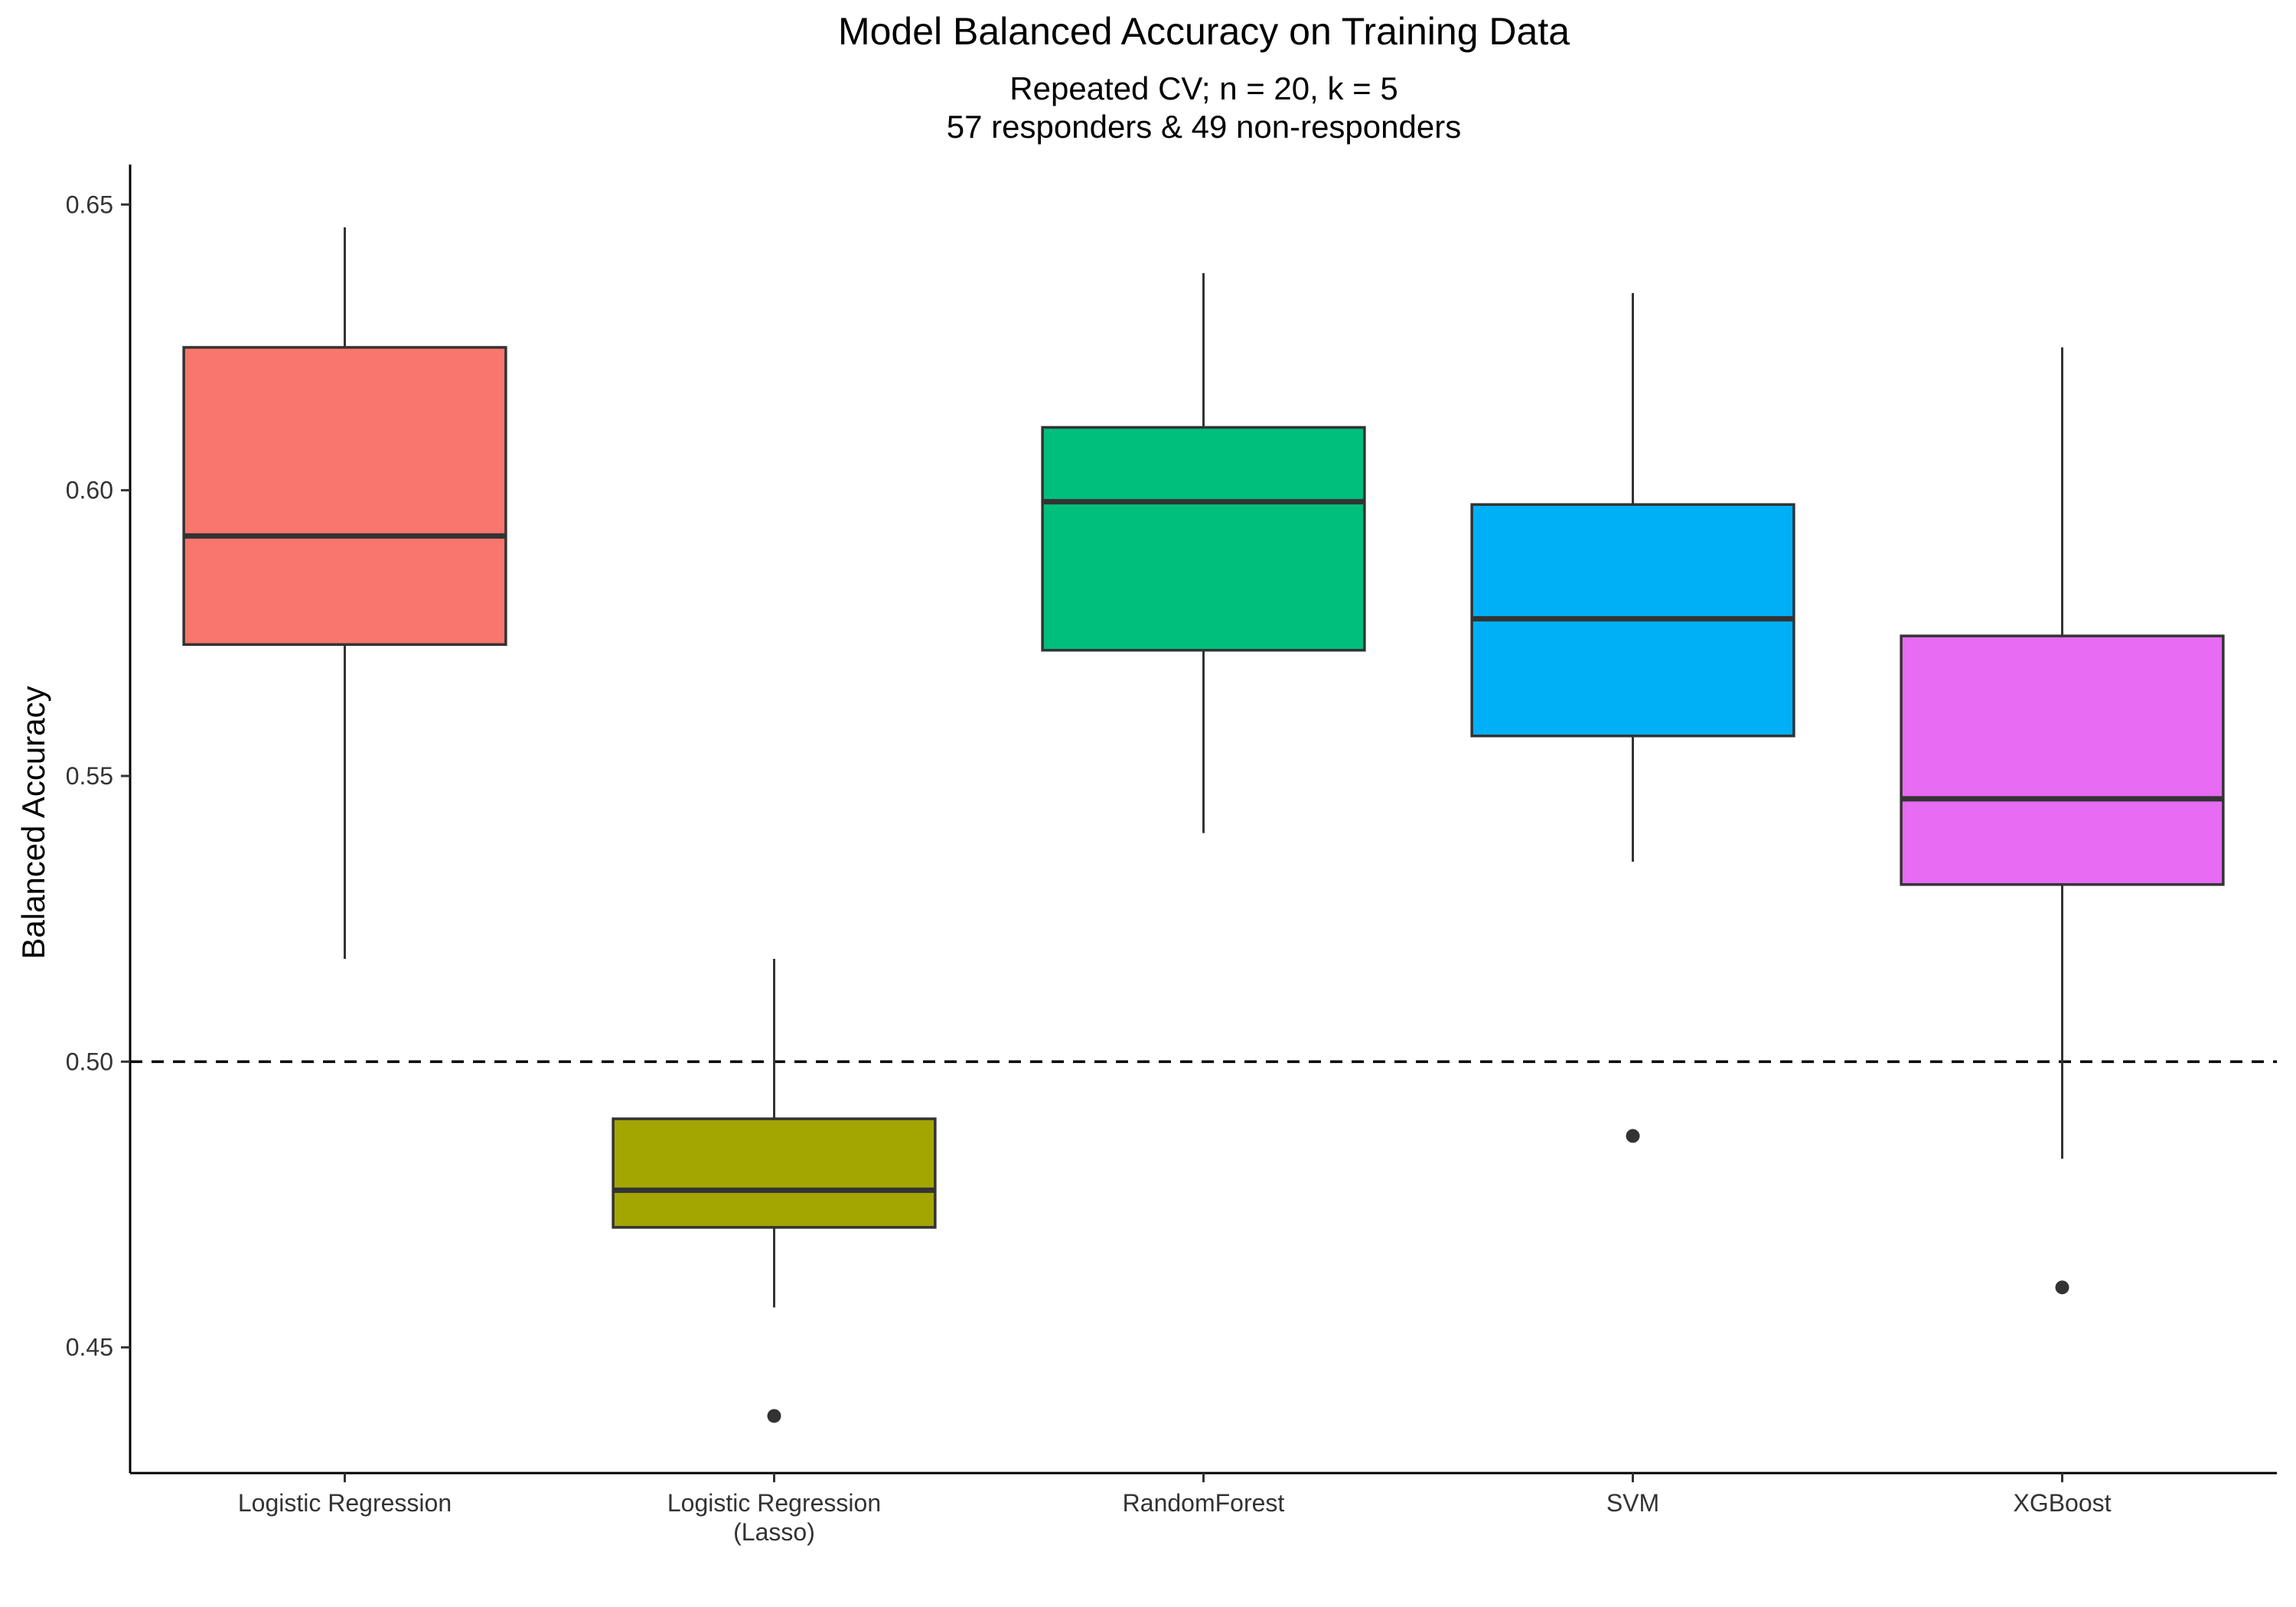 This screenshot has height=1607, width=2296. I want to click on x-tick-label: (Lasso), so click(774, 1532).